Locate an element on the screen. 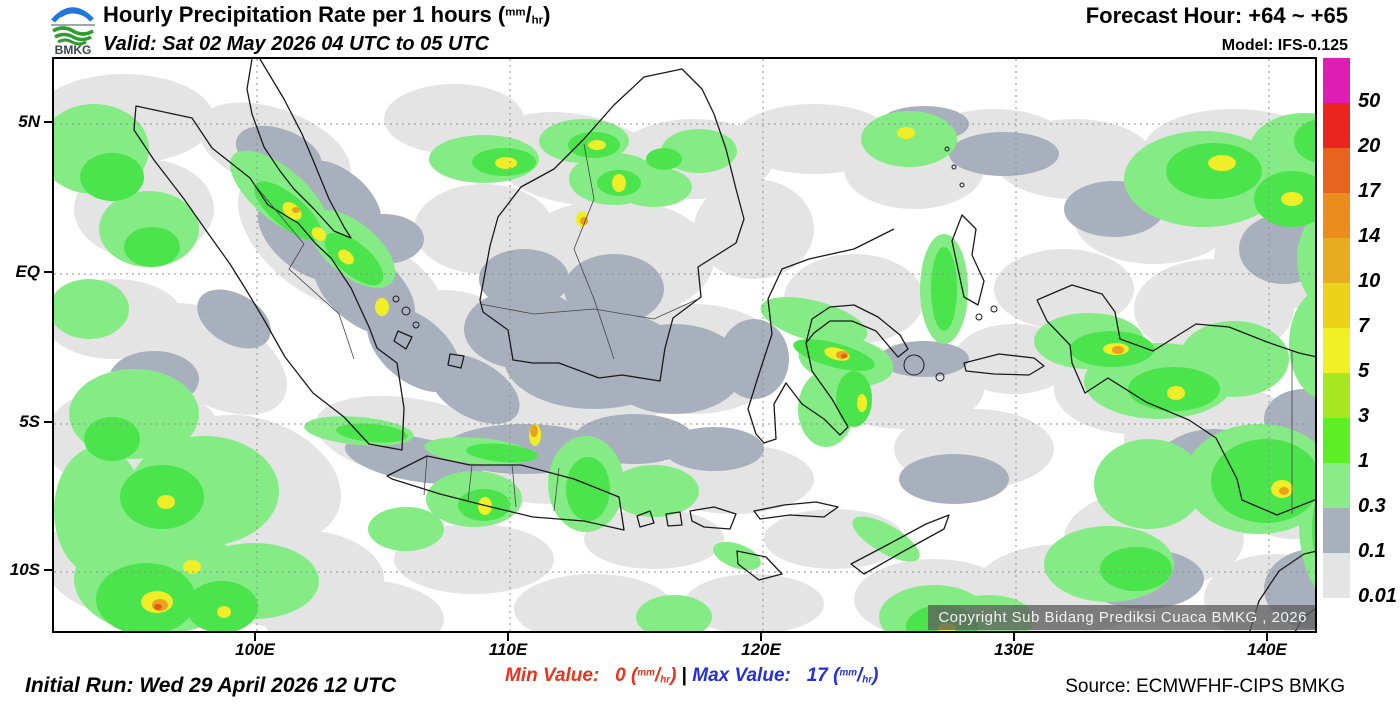  islets is located at coordinates (695, 264).